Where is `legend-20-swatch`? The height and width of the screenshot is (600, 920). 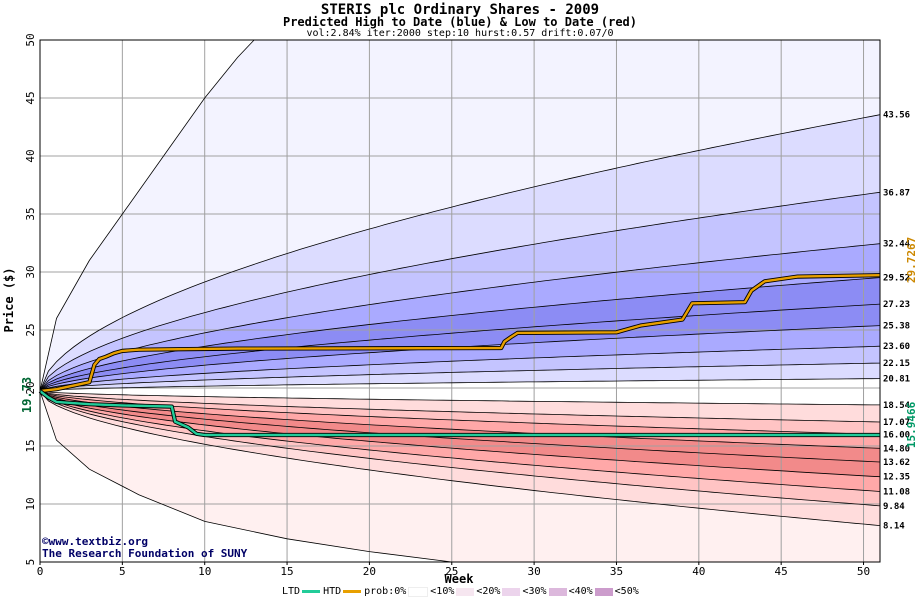
legend-20-swatch is located at coordinates (511, 591).